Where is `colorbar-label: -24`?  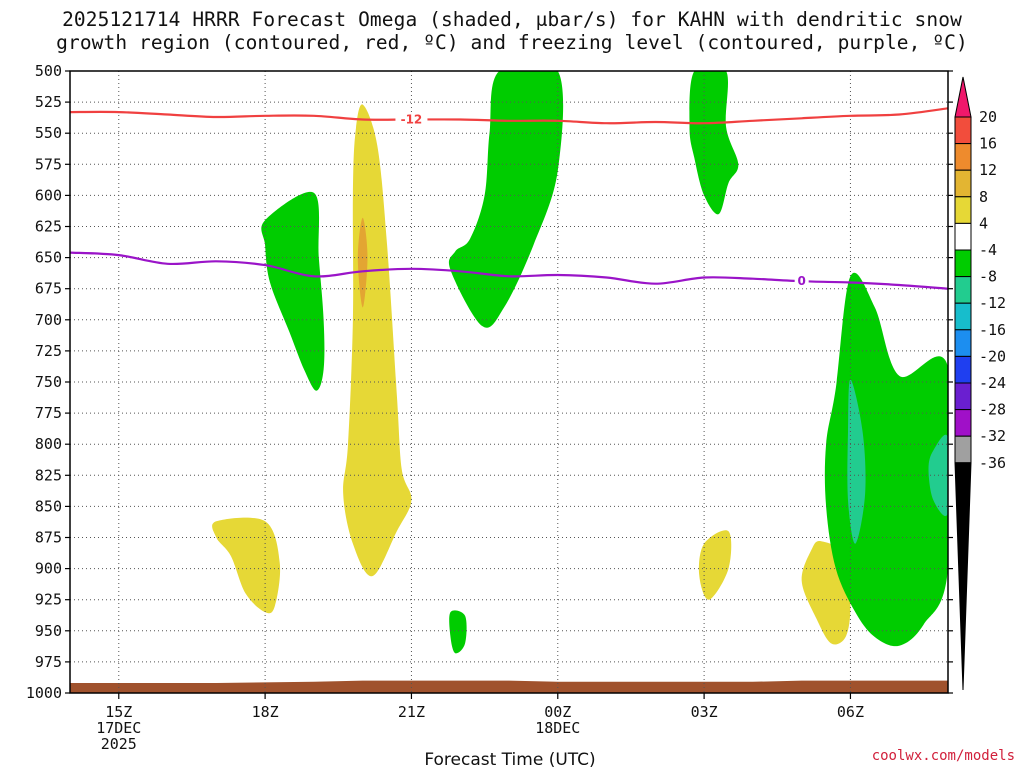
colorbar-label: -24 is located at coordinates (992, 383).